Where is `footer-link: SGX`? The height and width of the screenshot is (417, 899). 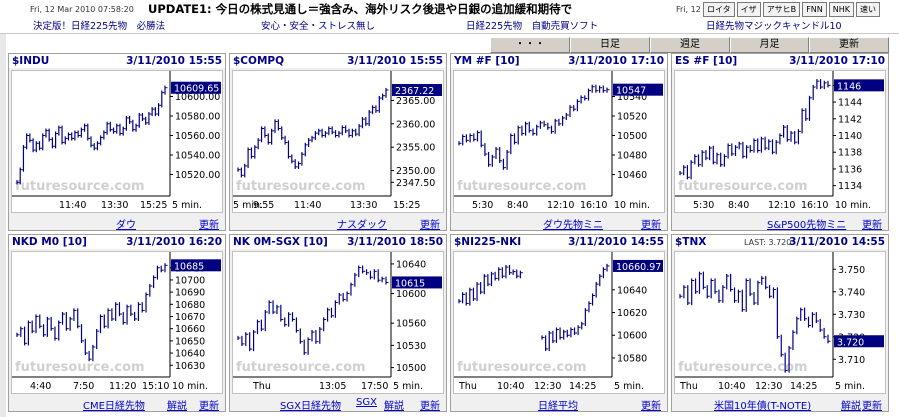 footer-link: SGX is located at coordinates (366, 402).